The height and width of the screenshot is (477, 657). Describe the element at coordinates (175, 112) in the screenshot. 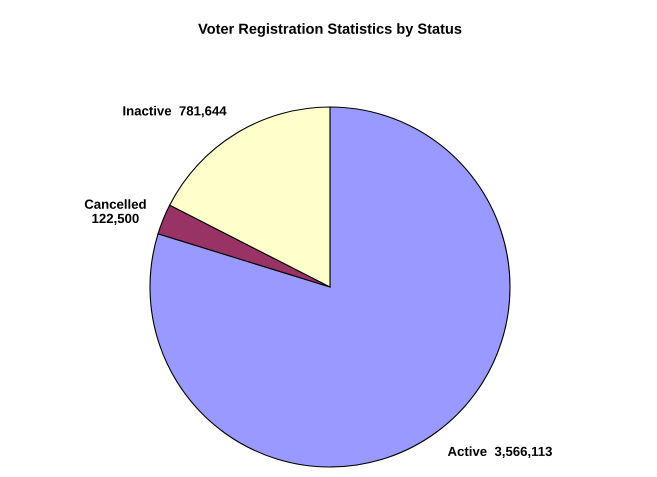

I see `slice-label: Inactive 781,644` at that location.